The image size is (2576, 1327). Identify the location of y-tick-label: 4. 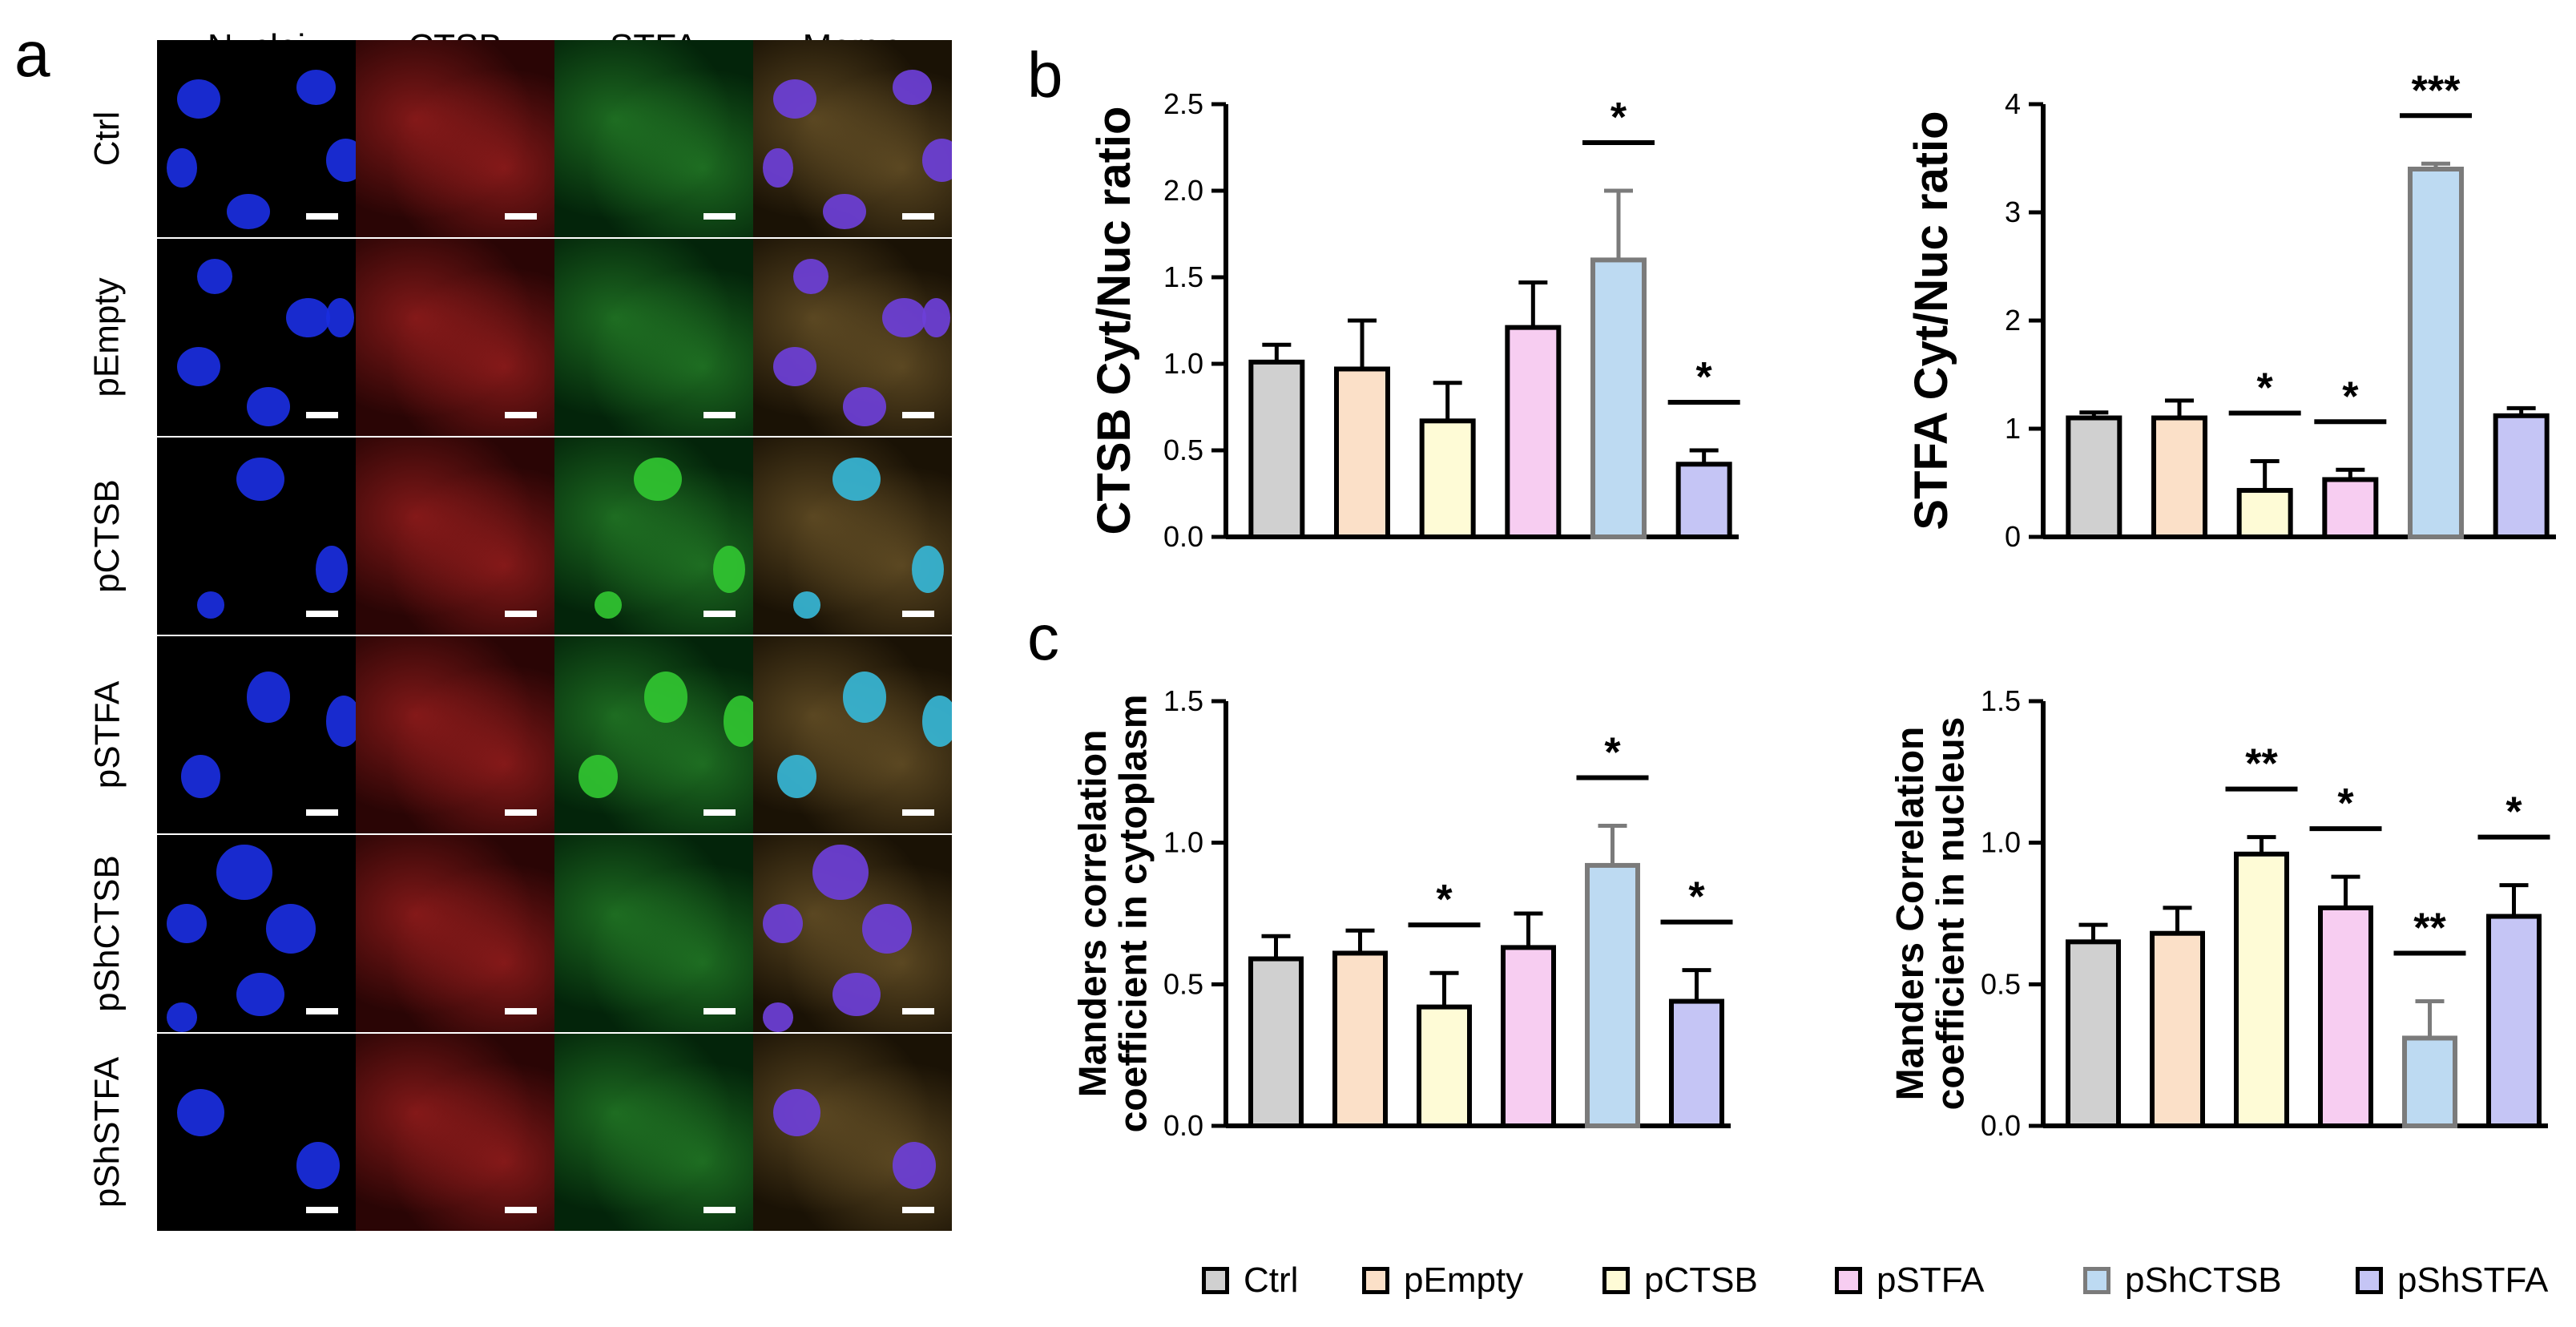
(2013, 103).